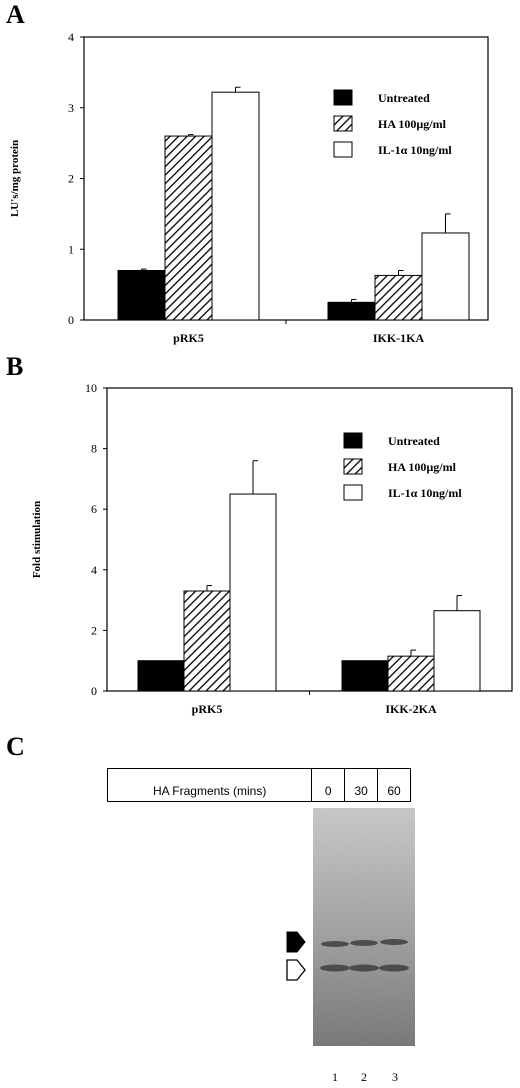 The height and width of the screenshot is (1088, 520). Describe the element at coordinates (399, 338) in the screenshot. I see `x-category-label: IKK-1KA` at that location.